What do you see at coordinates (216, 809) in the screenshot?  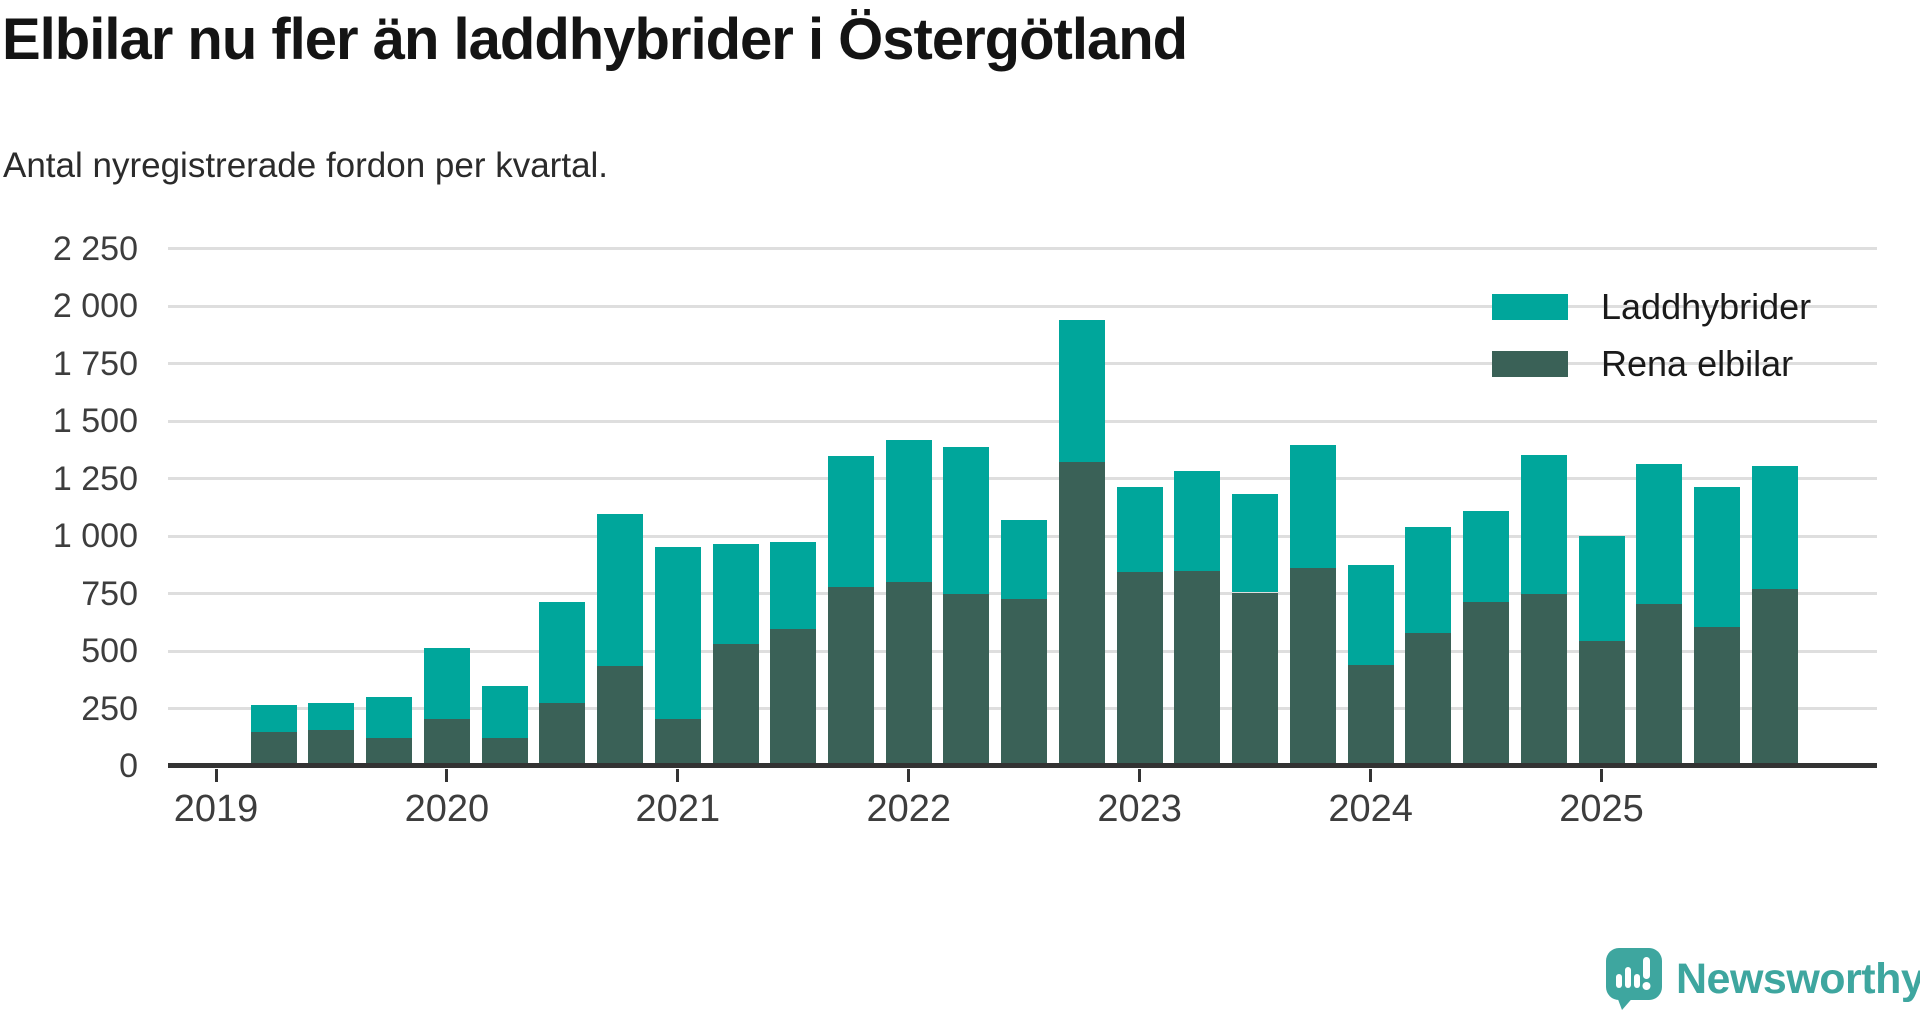 I see `x-axis-year-label: 2019` at bounding box center [216, 809].